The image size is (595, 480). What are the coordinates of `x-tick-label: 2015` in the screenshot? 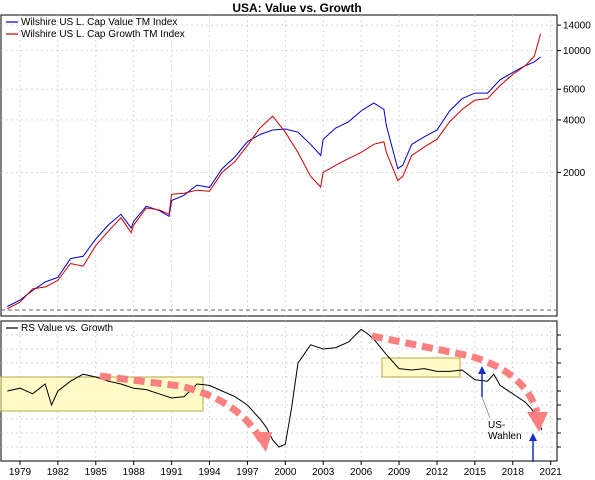 It's located at (475, 472).